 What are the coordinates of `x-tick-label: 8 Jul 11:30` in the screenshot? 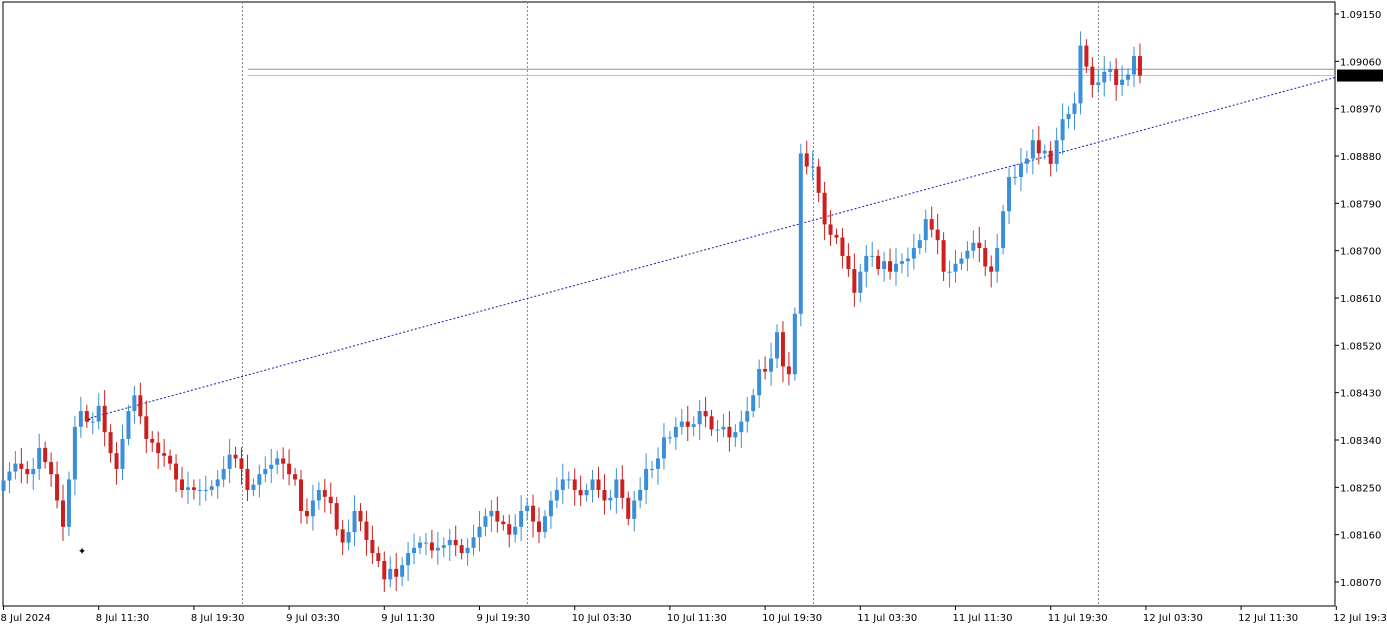 It's located at (123, 618).